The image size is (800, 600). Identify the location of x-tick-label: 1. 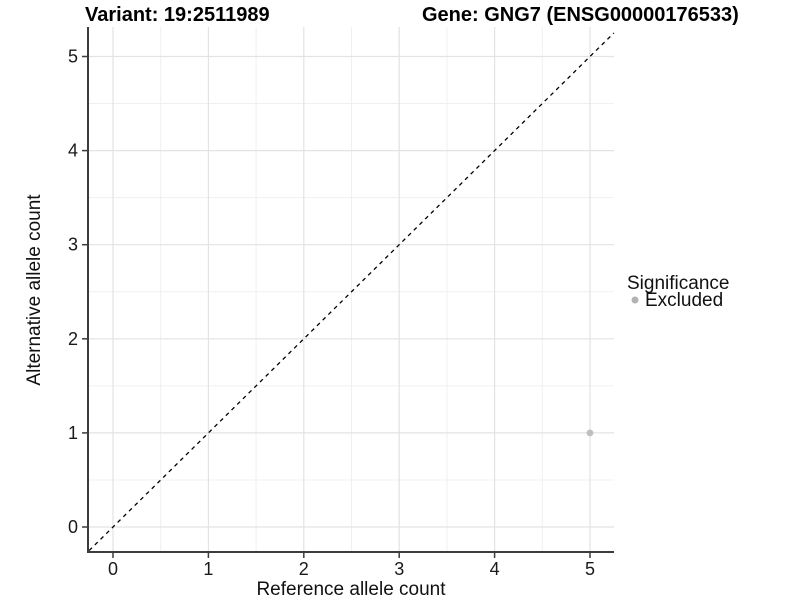
(208, 569).